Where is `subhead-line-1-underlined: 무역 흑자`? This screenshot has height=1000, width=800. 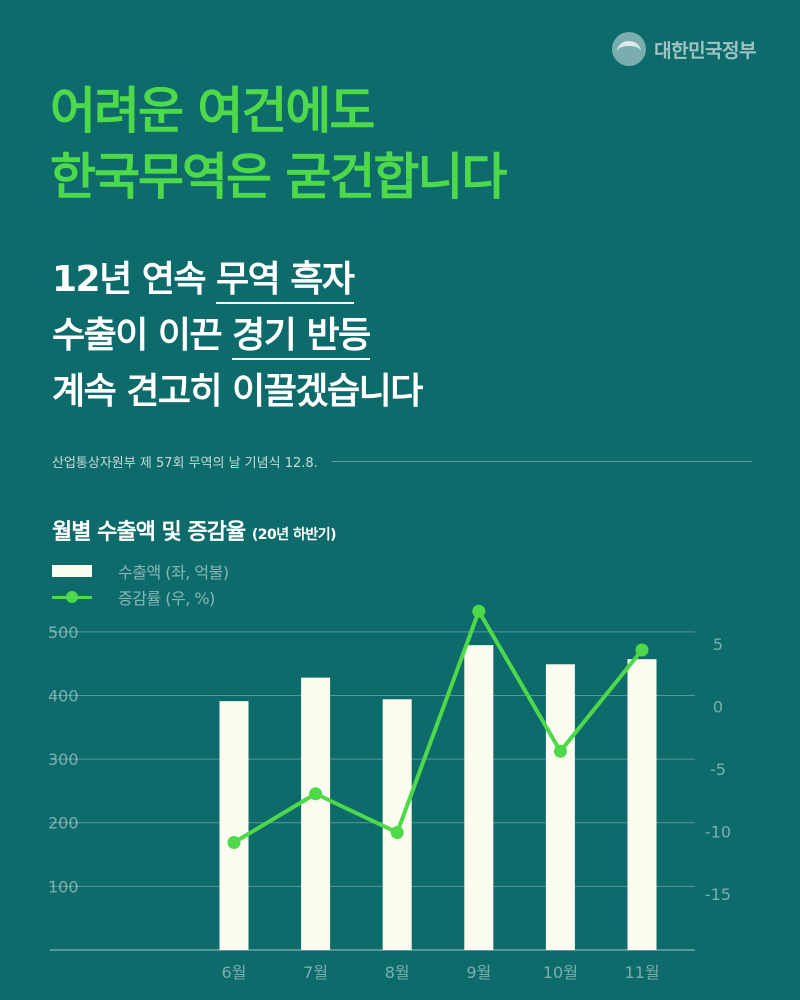
subhead-line-1-underlined: 무역 흑자 is located at coordinates (285, 281).